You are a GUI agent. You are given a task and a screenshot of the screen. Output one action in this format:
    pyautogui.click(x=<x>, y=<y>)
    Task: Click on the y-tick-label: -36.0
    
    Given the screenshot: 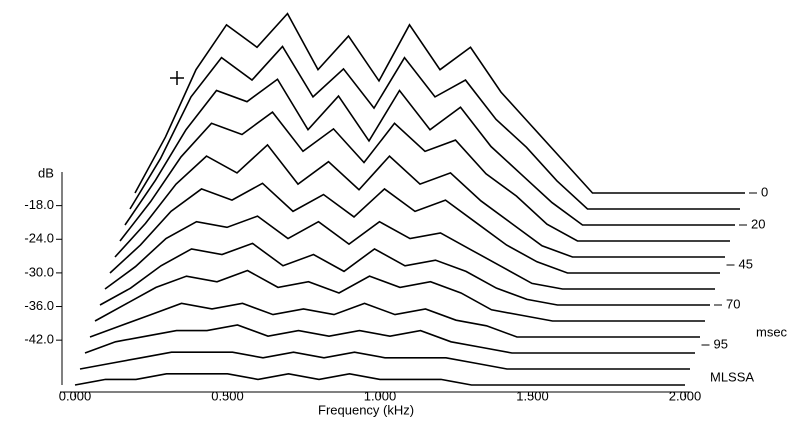 What is the action you would take?
    pyautogui.click(x=39, y=305)
    